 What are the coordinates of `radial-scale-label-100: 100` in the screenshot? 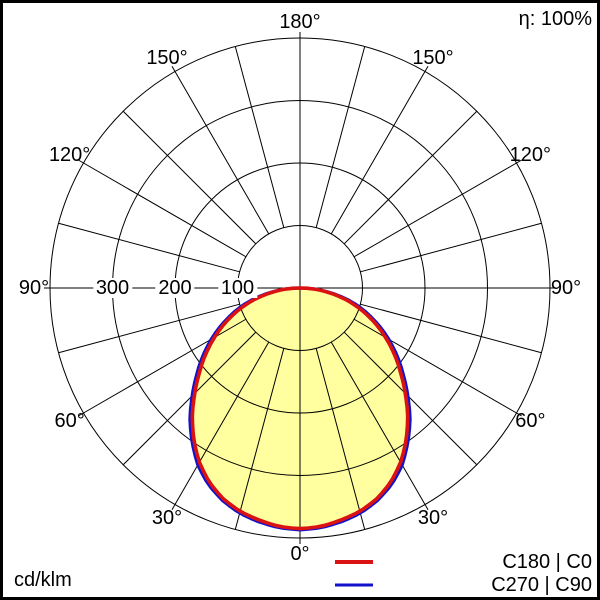 It's located at (237, 288).